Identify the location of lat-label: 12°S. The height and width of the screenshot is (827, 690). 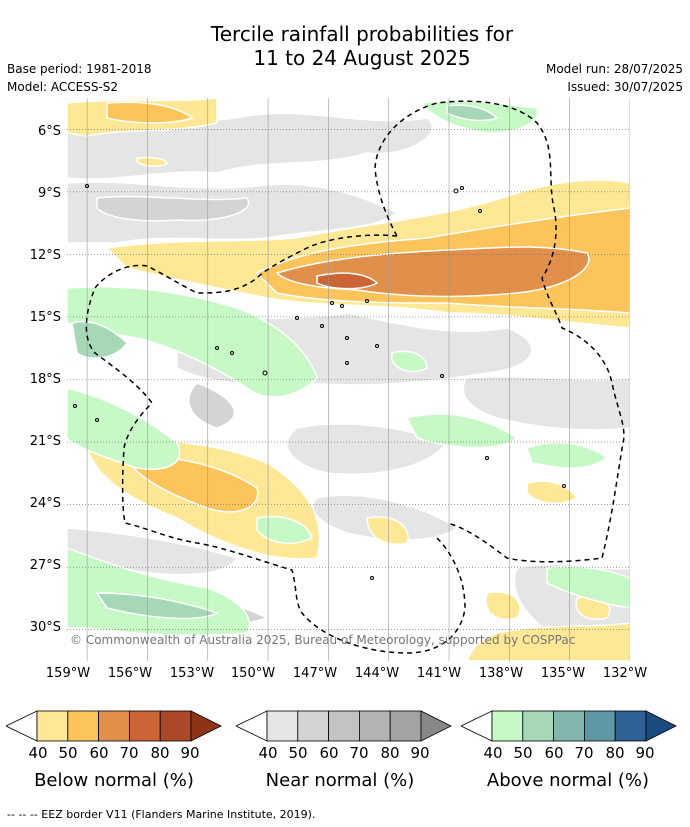
(45, 255).